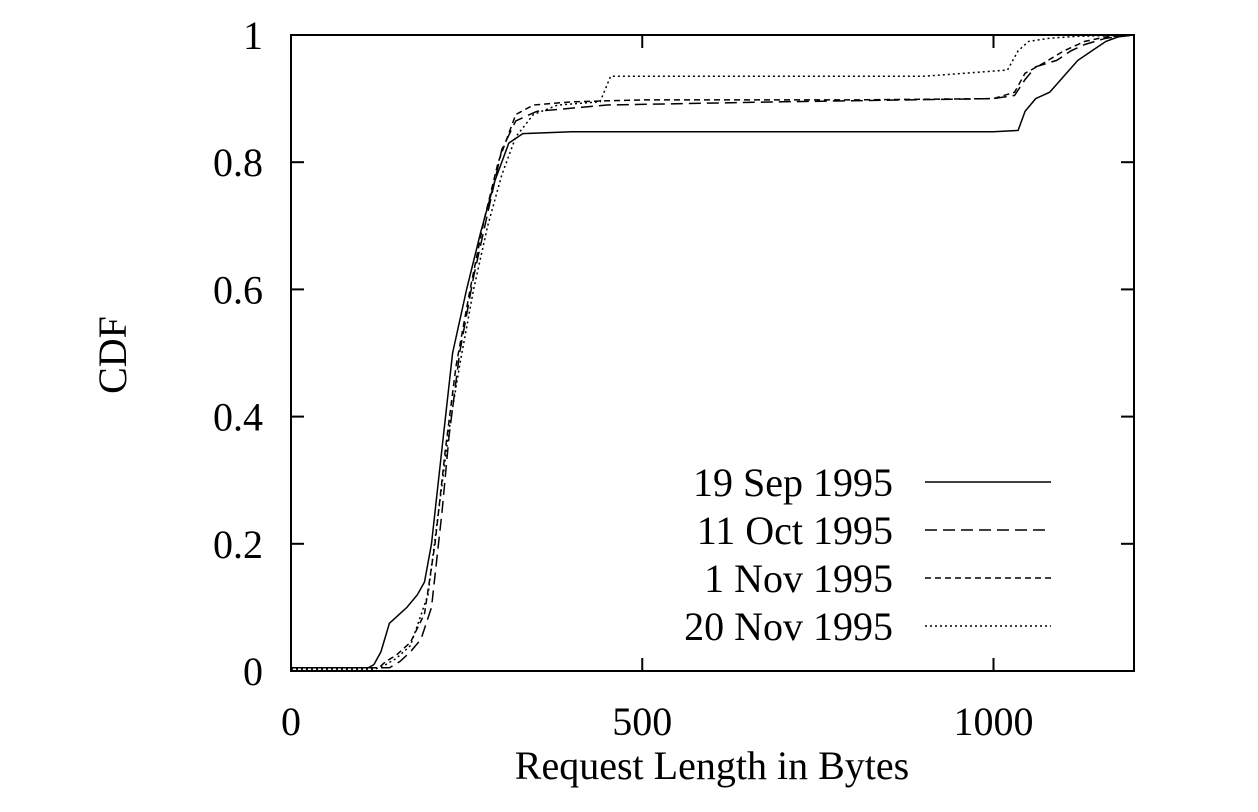 The width and height of the screenshot is (1258, 812). Describe the element at coordinates (253, 35) in the screenshot. I see `y-tick-label: 1` at that location.